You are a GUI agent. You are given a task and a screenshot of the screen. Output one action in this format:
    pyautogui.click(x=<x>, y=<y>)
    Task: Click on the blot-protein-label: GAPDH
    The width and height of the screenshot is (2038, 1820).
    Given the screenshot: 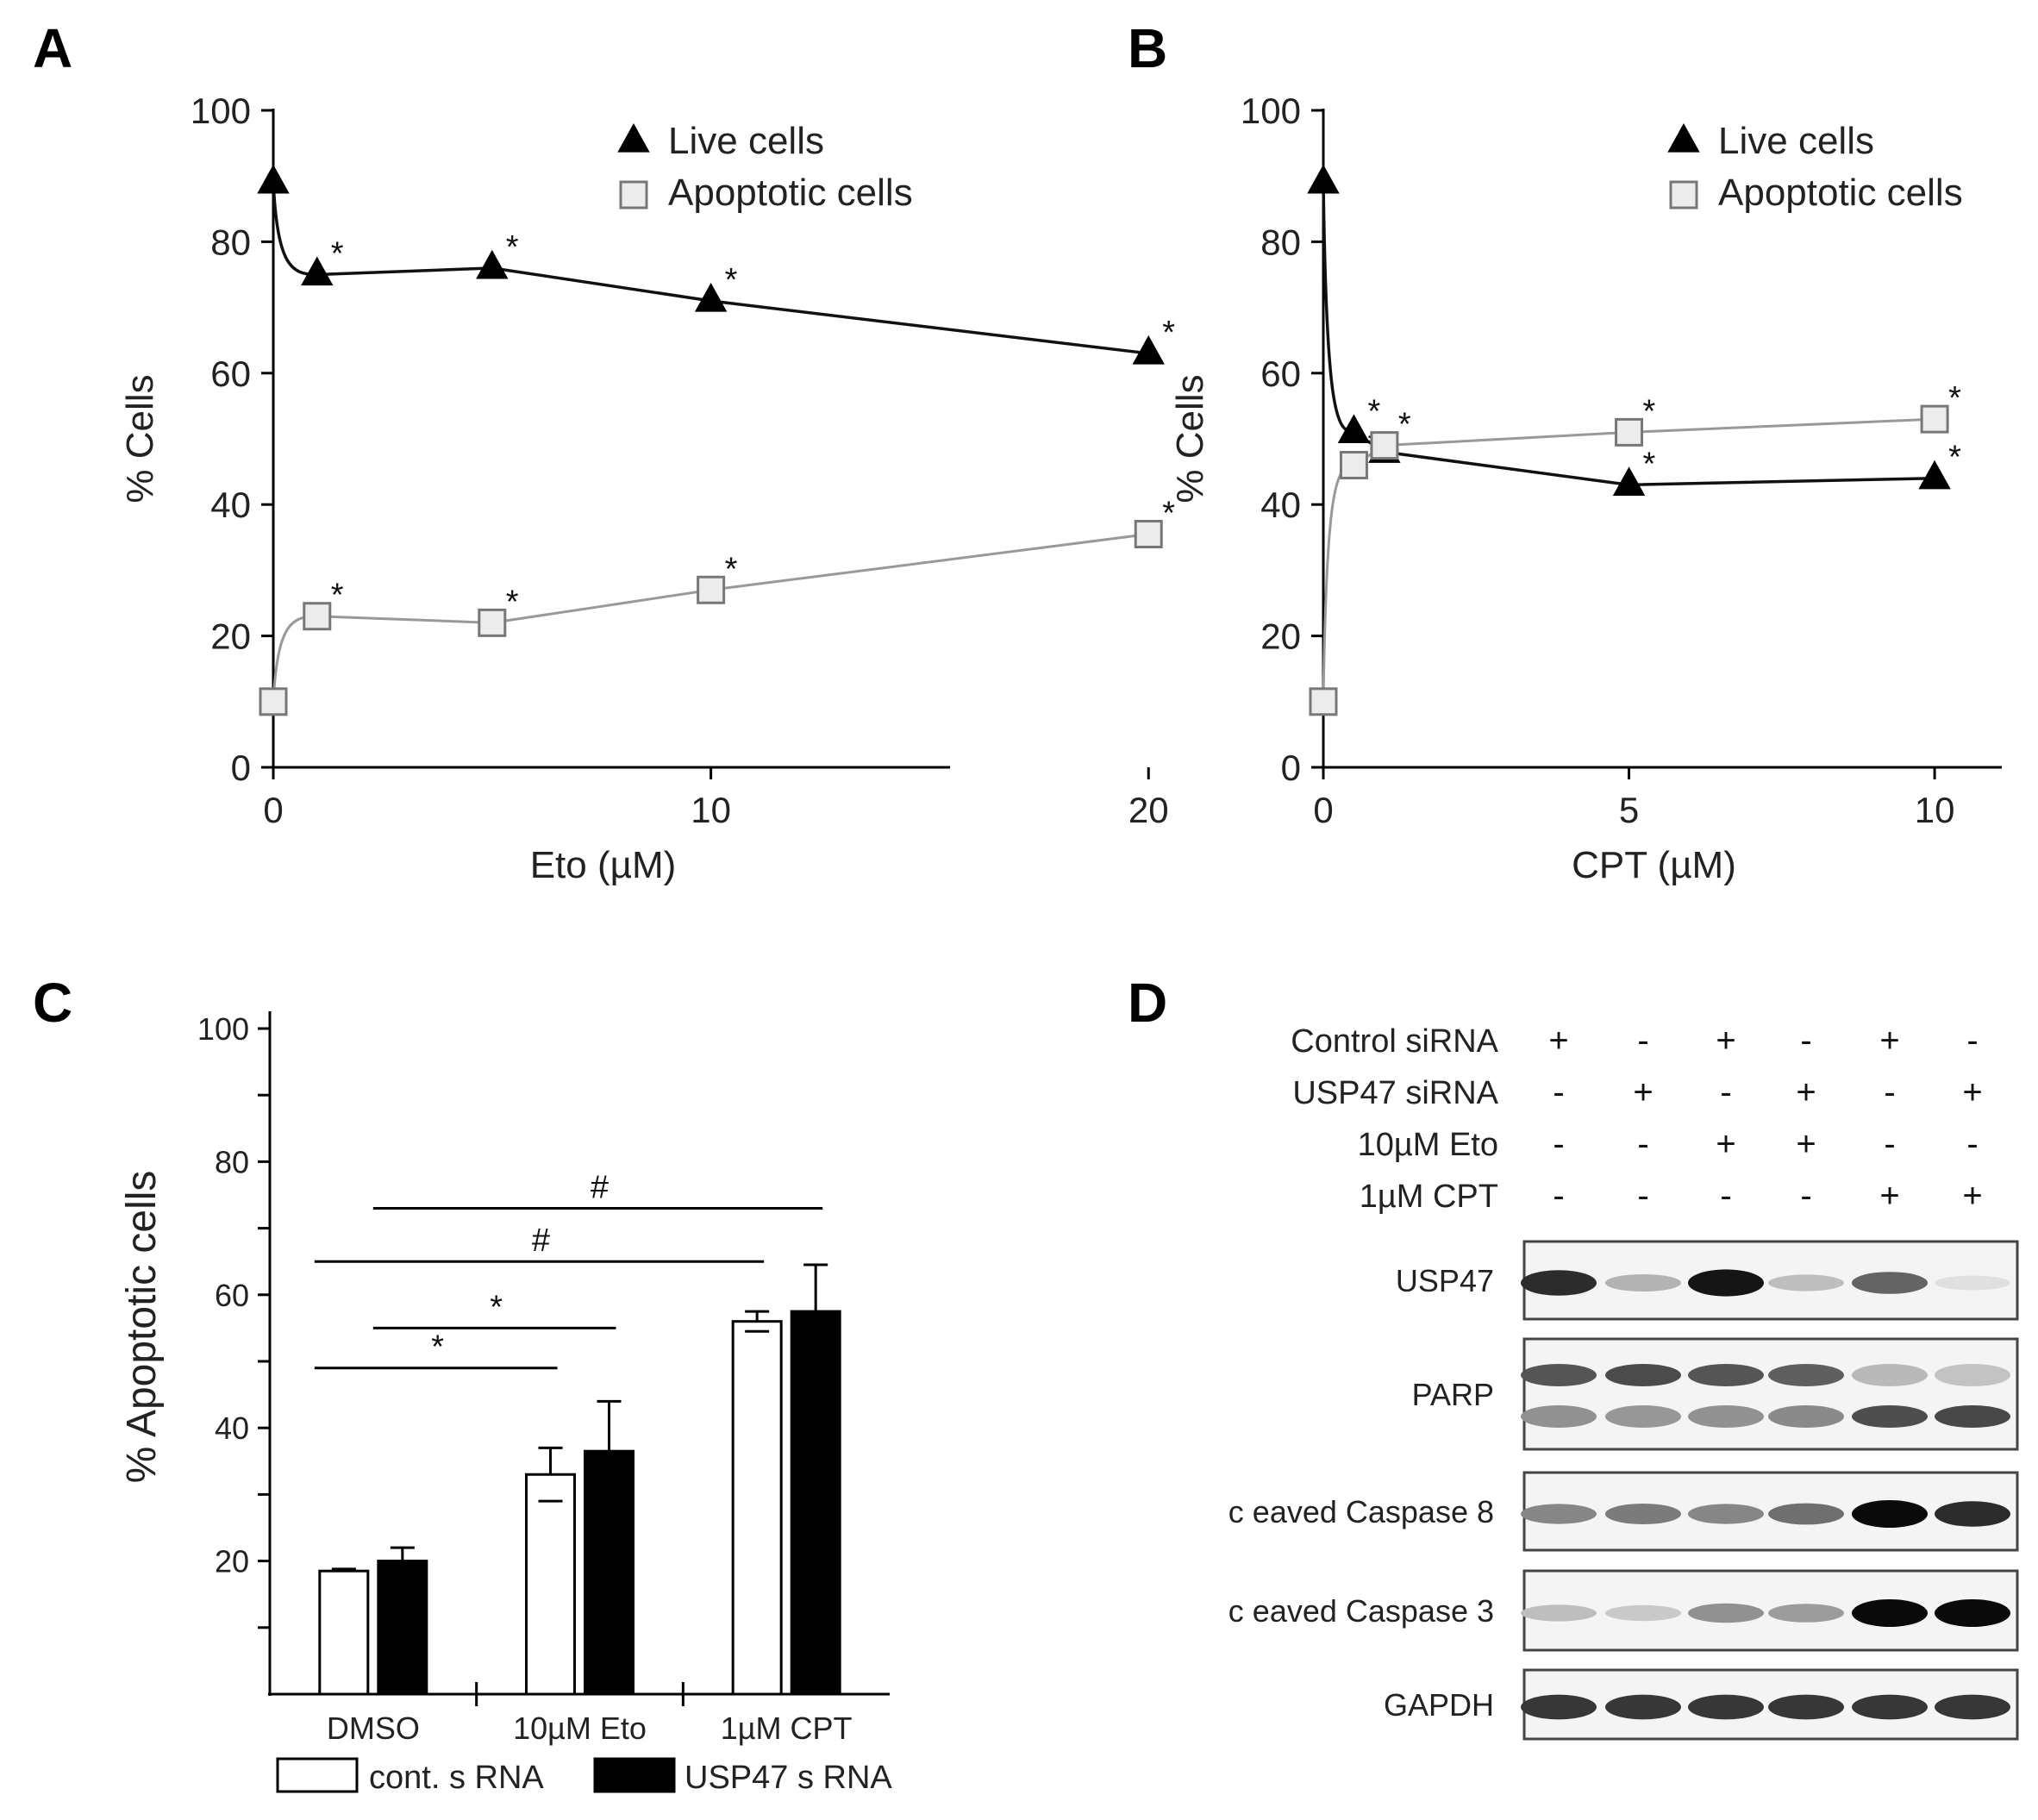 What is the action you would take?
    pyautogui.click(x=1439, y=1705)
    